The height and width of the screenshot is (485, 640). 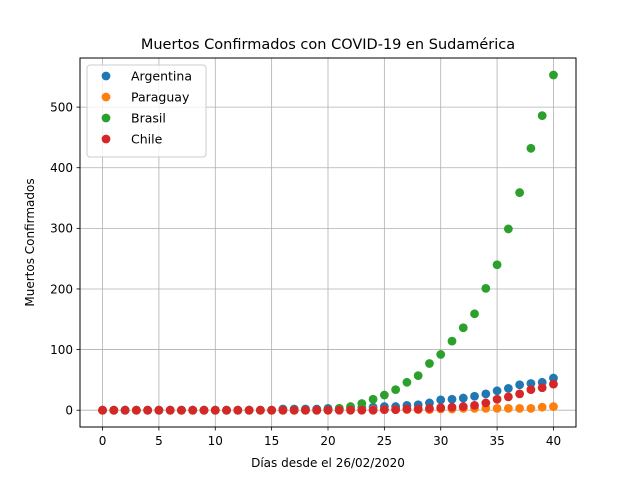 What do you see at coordinates (161, 76) in the screenshot?
I see `legend-label: Argentina` at bounding box center [161, 76].